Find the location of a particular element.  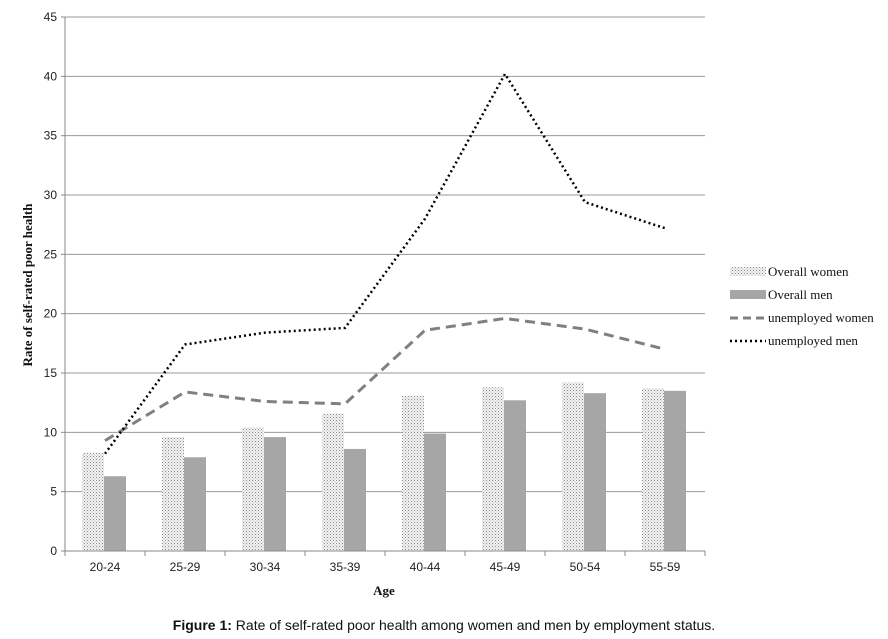

y-tick-label: 15 is located at coordinates (51, 373).